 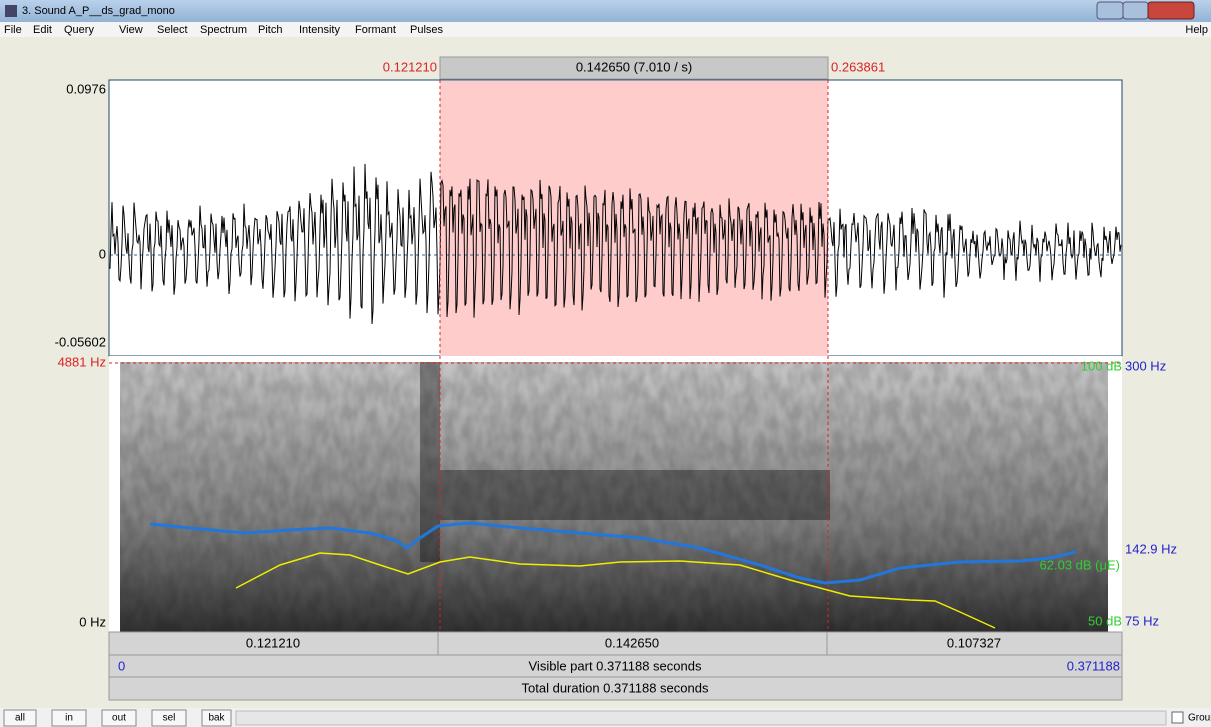 What do you see at coordinates (1145, 365) in the screenshot?
I see `pitch-top: 300 Hz` at bounding box center [1145, 365].